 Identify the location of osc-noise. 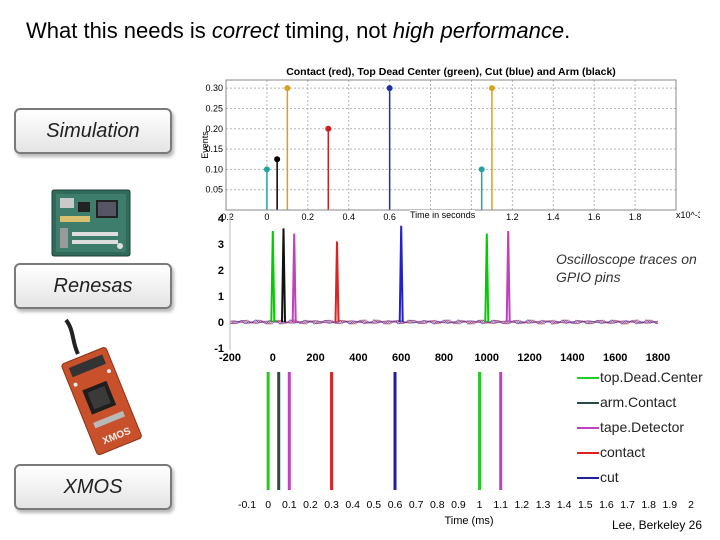
(444, 322).